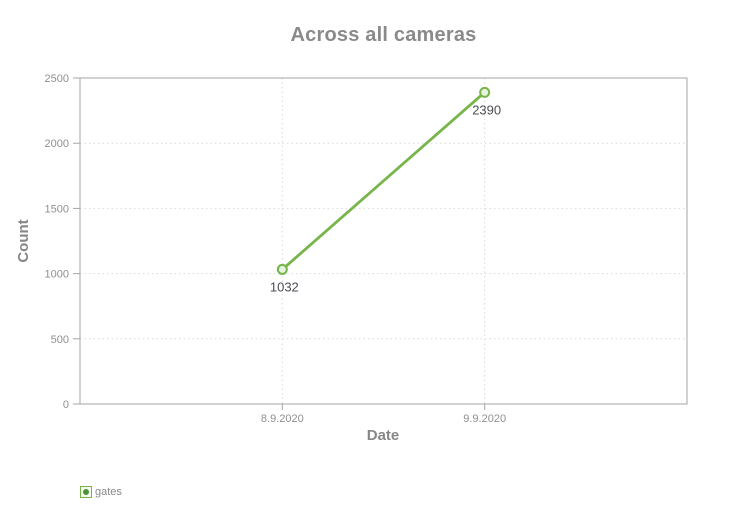 The height and width of the screenshot is (514, 735). What do you see at coordinates (484, 419) in the screenshot?
I see `x-tick-label: 9.9.2020` at bounding box center [484, 419].